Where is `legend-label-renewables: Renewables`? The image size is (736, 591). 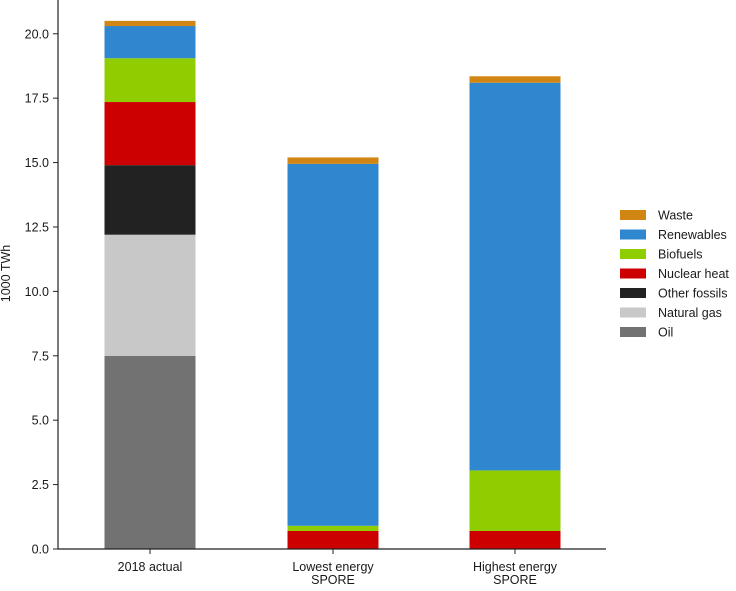
legend-label-renewables: Renewables is located at coordinates (692, 235).